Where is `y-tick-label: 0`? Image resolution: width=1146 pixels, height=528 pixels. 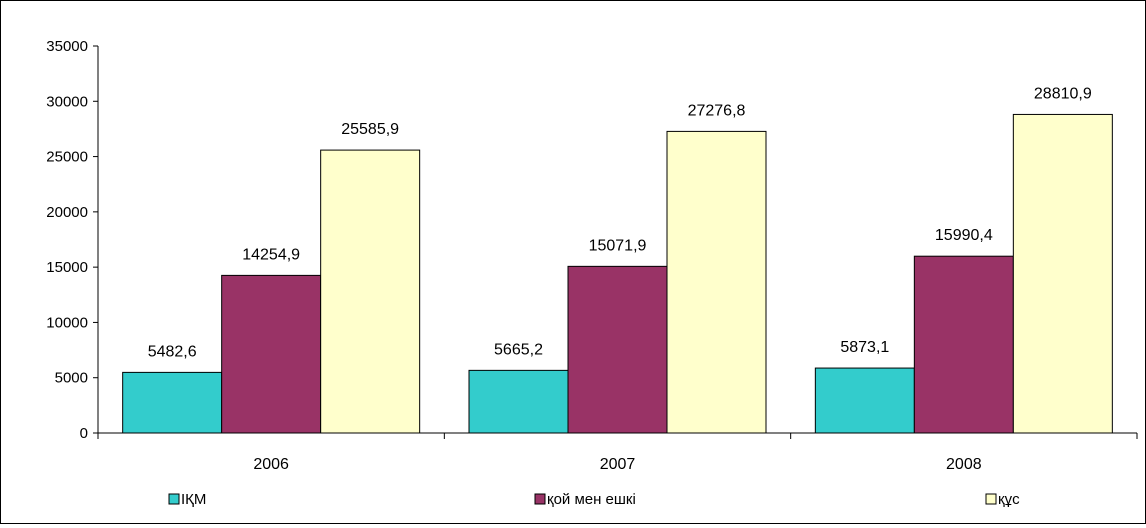
y-tick-label: 0 is located at coordinates (84, 433).